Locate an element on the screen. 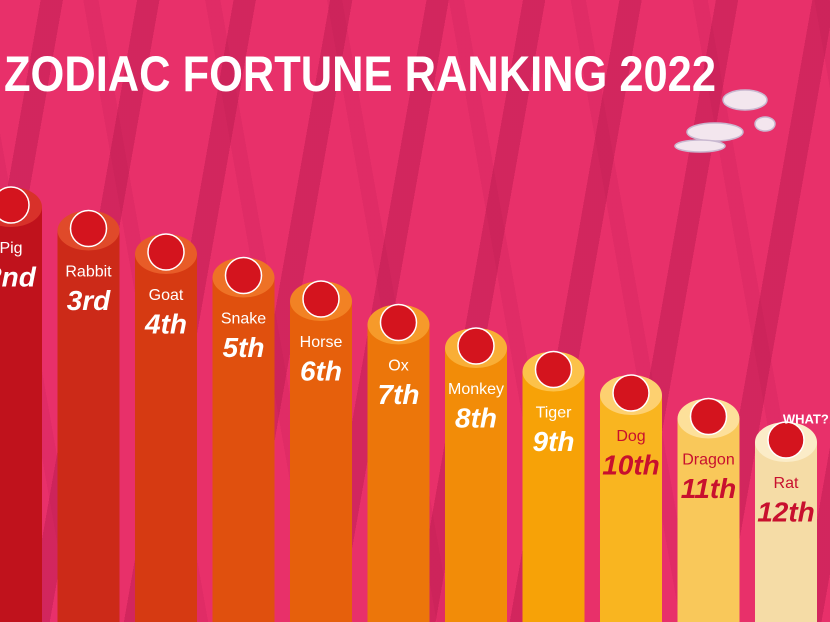 This screenshot has height=622, width=830. rank-label: 9th is located at coordinates (554, 441).